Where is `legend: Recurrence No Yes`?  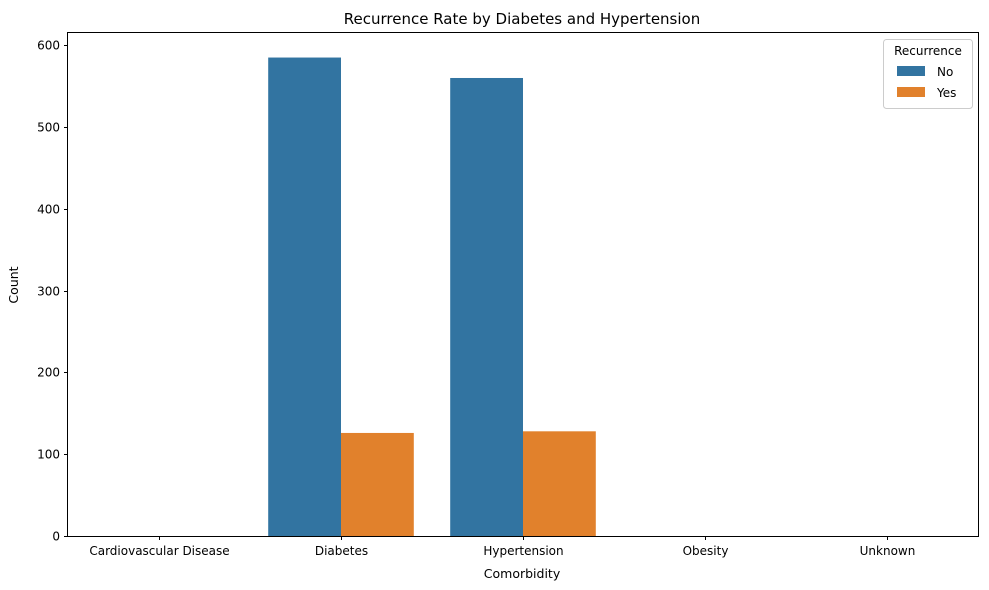 legend: Recurrence No Yes is located at coordinates (928, 74).